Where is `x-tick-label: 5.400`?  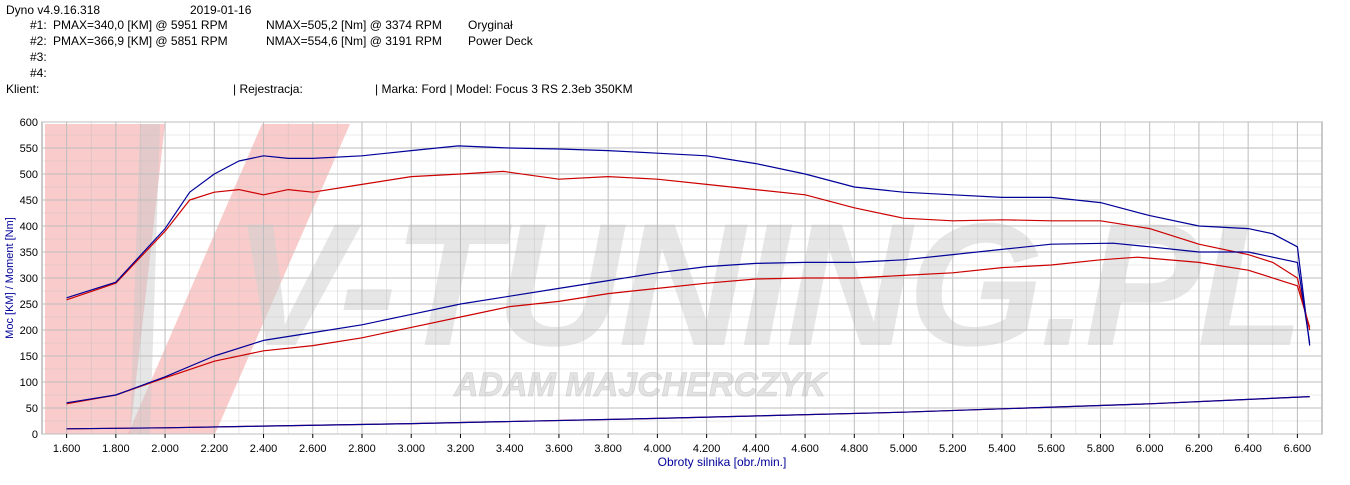
x-tick-label: 5.400 is located at coordinates (1002, 449).